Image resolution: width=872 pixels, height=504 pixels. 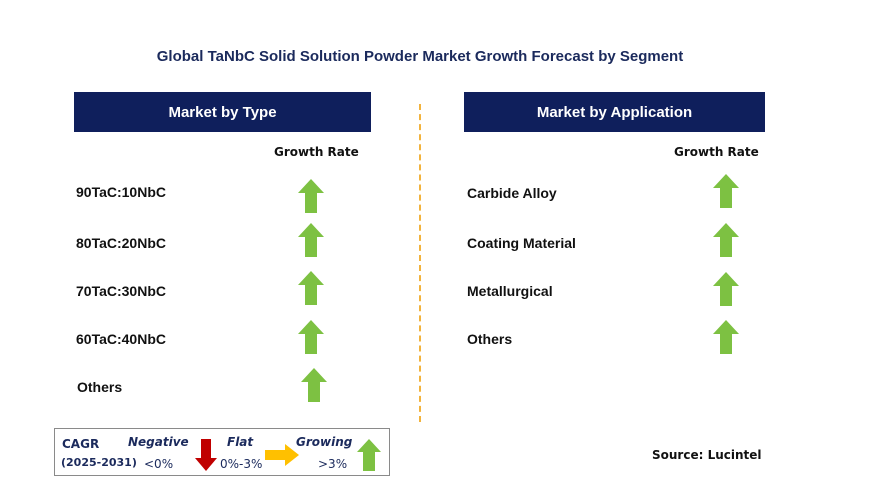 What do you see at coordinates (510, 291) in the screenshot?
I see `application-row-label: Metallurgical` at bounding box center [510, 291].